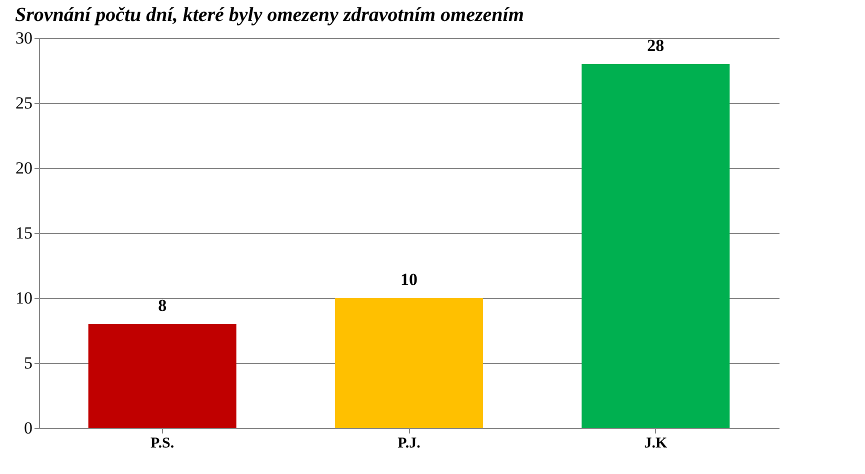  I want to click on data-label: 28, so click(655, 45).